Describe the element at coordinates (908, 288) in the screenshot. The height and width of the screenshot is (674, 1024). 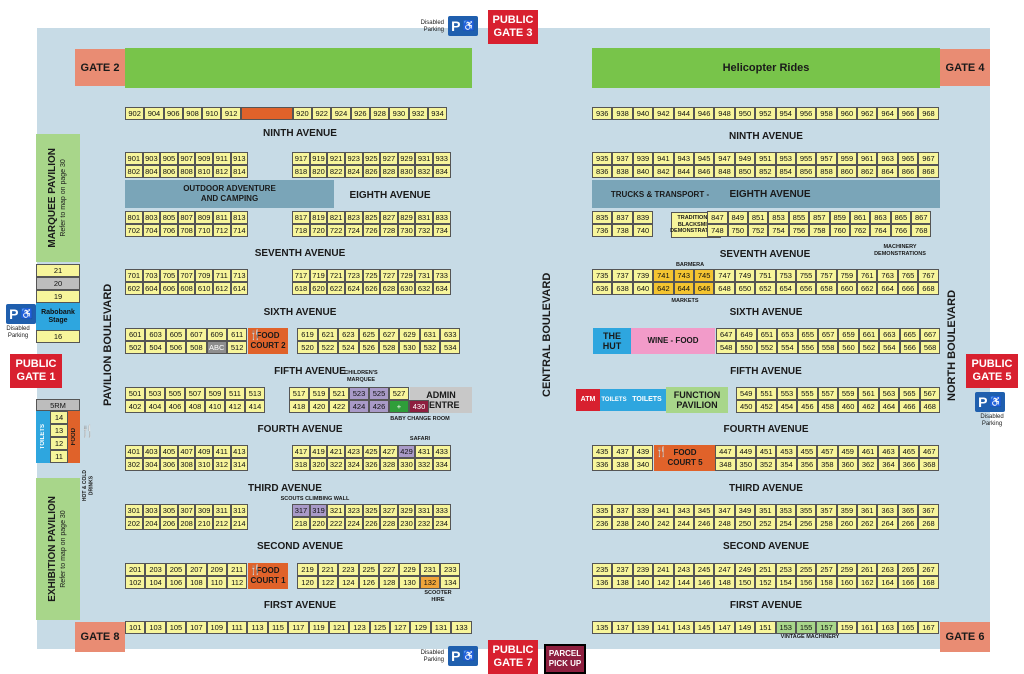
I see `stall: 666` at that location.